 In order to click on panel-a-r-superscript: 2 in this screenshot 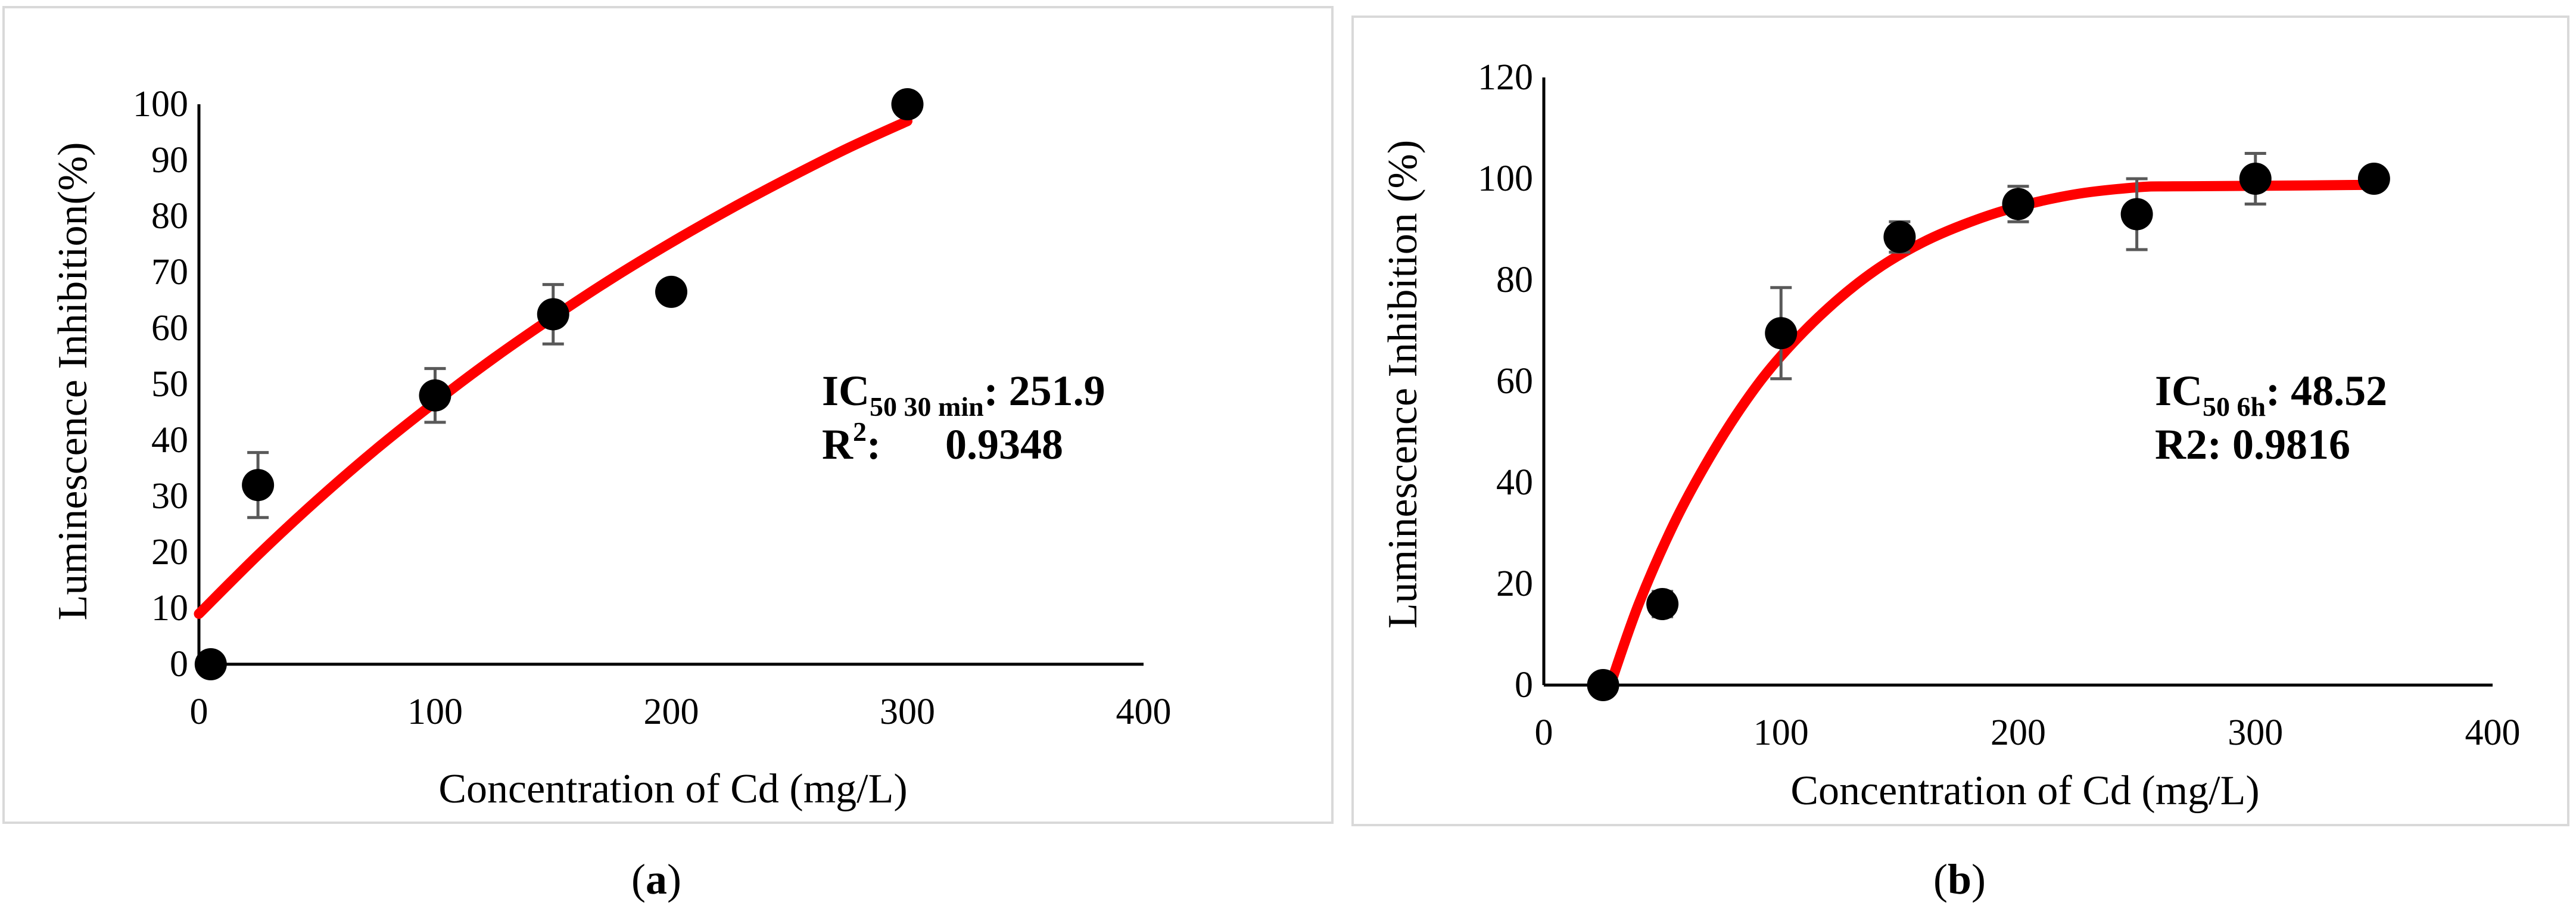, I will do `click(860, 432)`.